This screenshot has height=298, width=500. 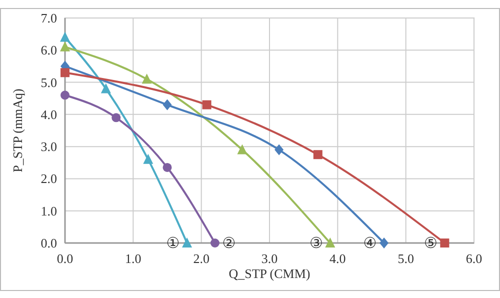 I want to click on series-label: ①, so click(x=173, y=243).